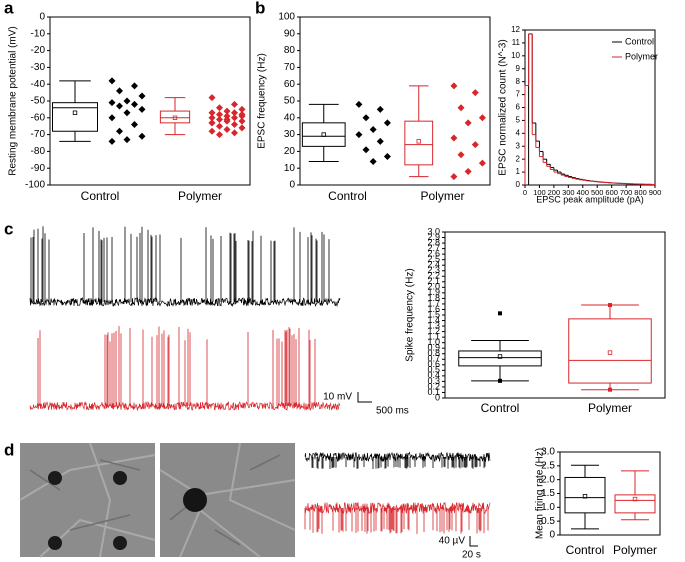 Image resolution: width=685 pixels, height=562 pixels. What do you see at coordinates (262, 101) in the screenshot?
I see `y-axis-label: EPSC frequency (Hz)` at bounding box center [262, 101].